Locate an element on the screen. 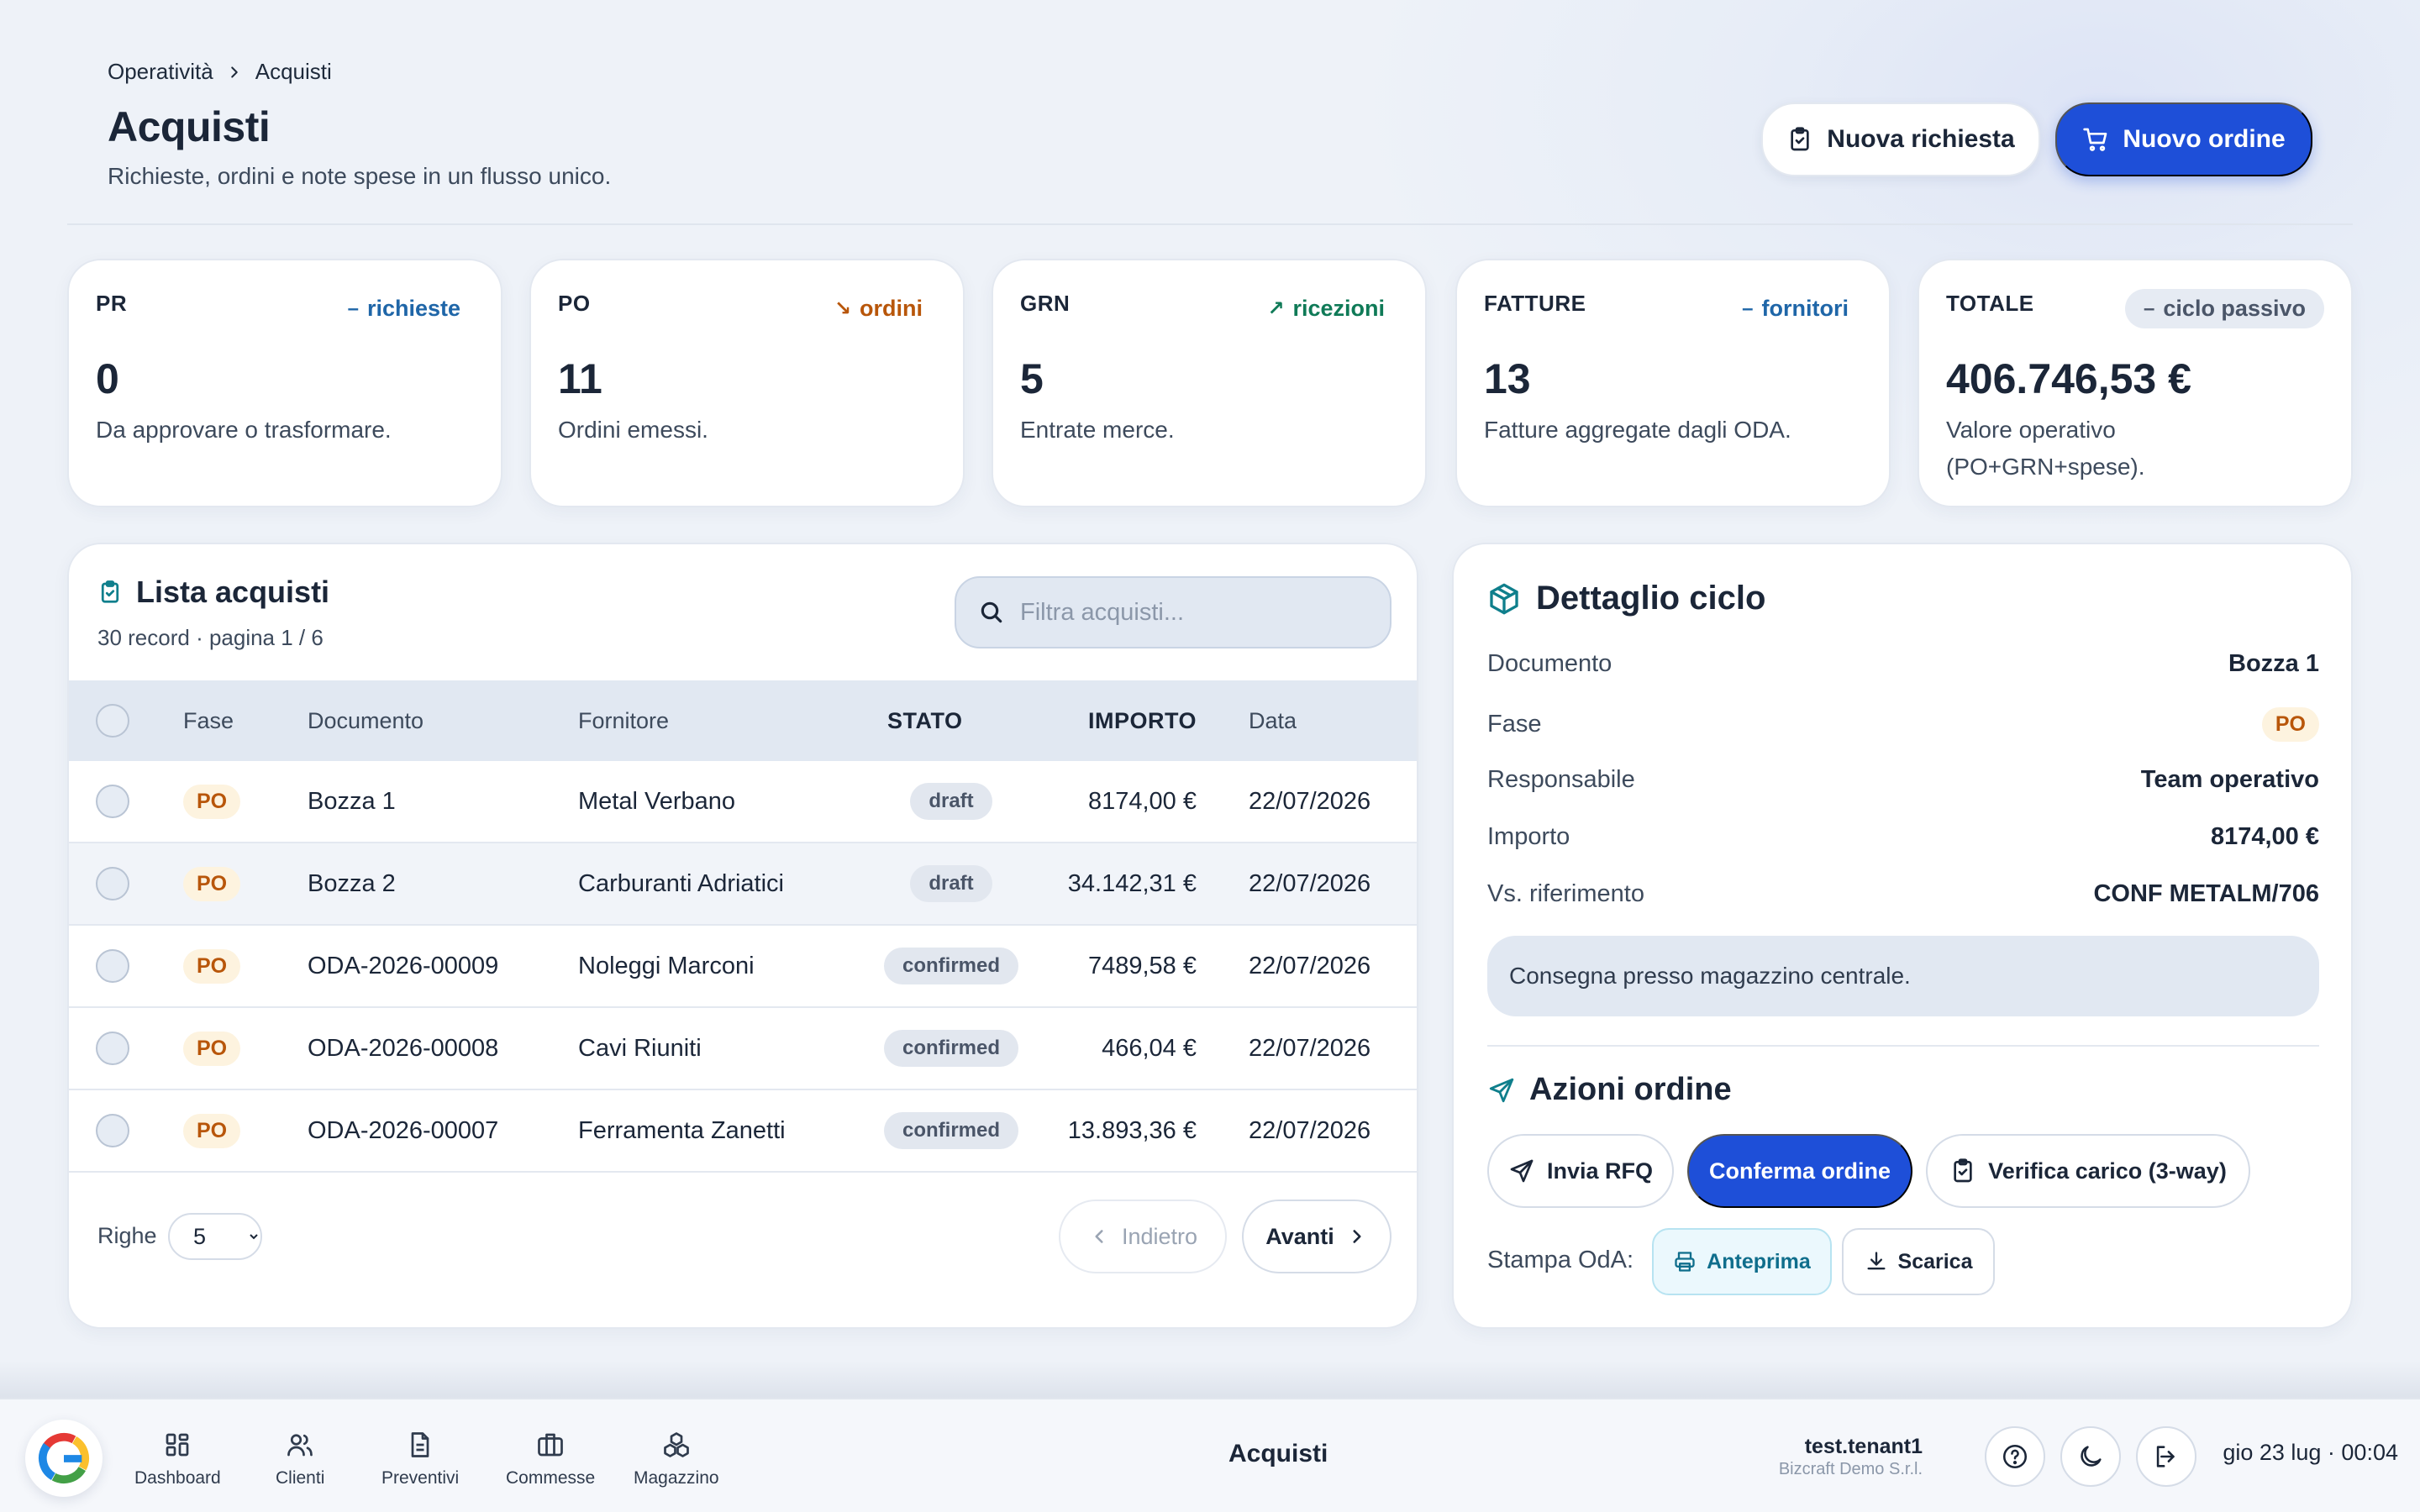  select-all-checkbox is located at coordinates (113, 721).